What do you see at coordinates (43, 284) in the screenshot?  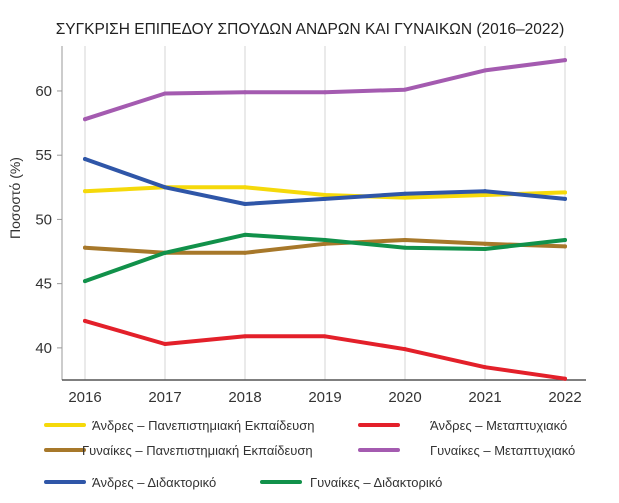 I see `y-tick-label-45: 45` at bounding box center [43, 284].